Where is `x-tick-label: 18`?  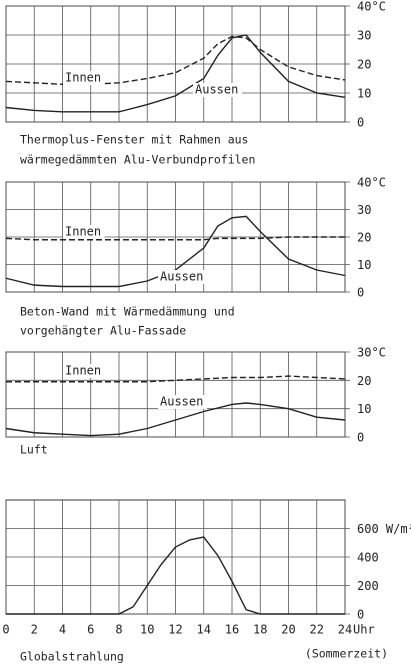 x-tick-label: 18 is located at coordinates (260, 630).